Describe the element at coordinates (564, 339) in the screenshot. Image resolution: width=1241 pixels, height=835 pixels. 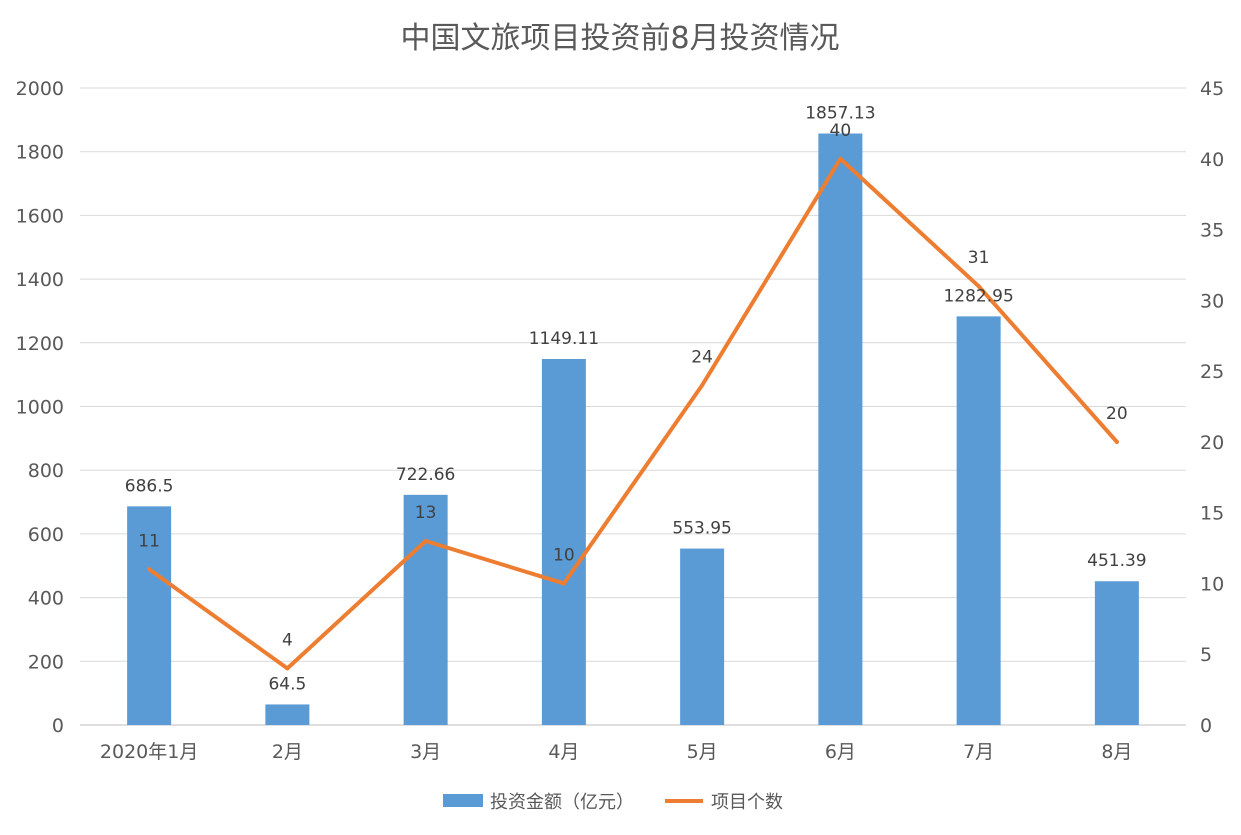
I see `bar-value-label: 1149.11` at that location.